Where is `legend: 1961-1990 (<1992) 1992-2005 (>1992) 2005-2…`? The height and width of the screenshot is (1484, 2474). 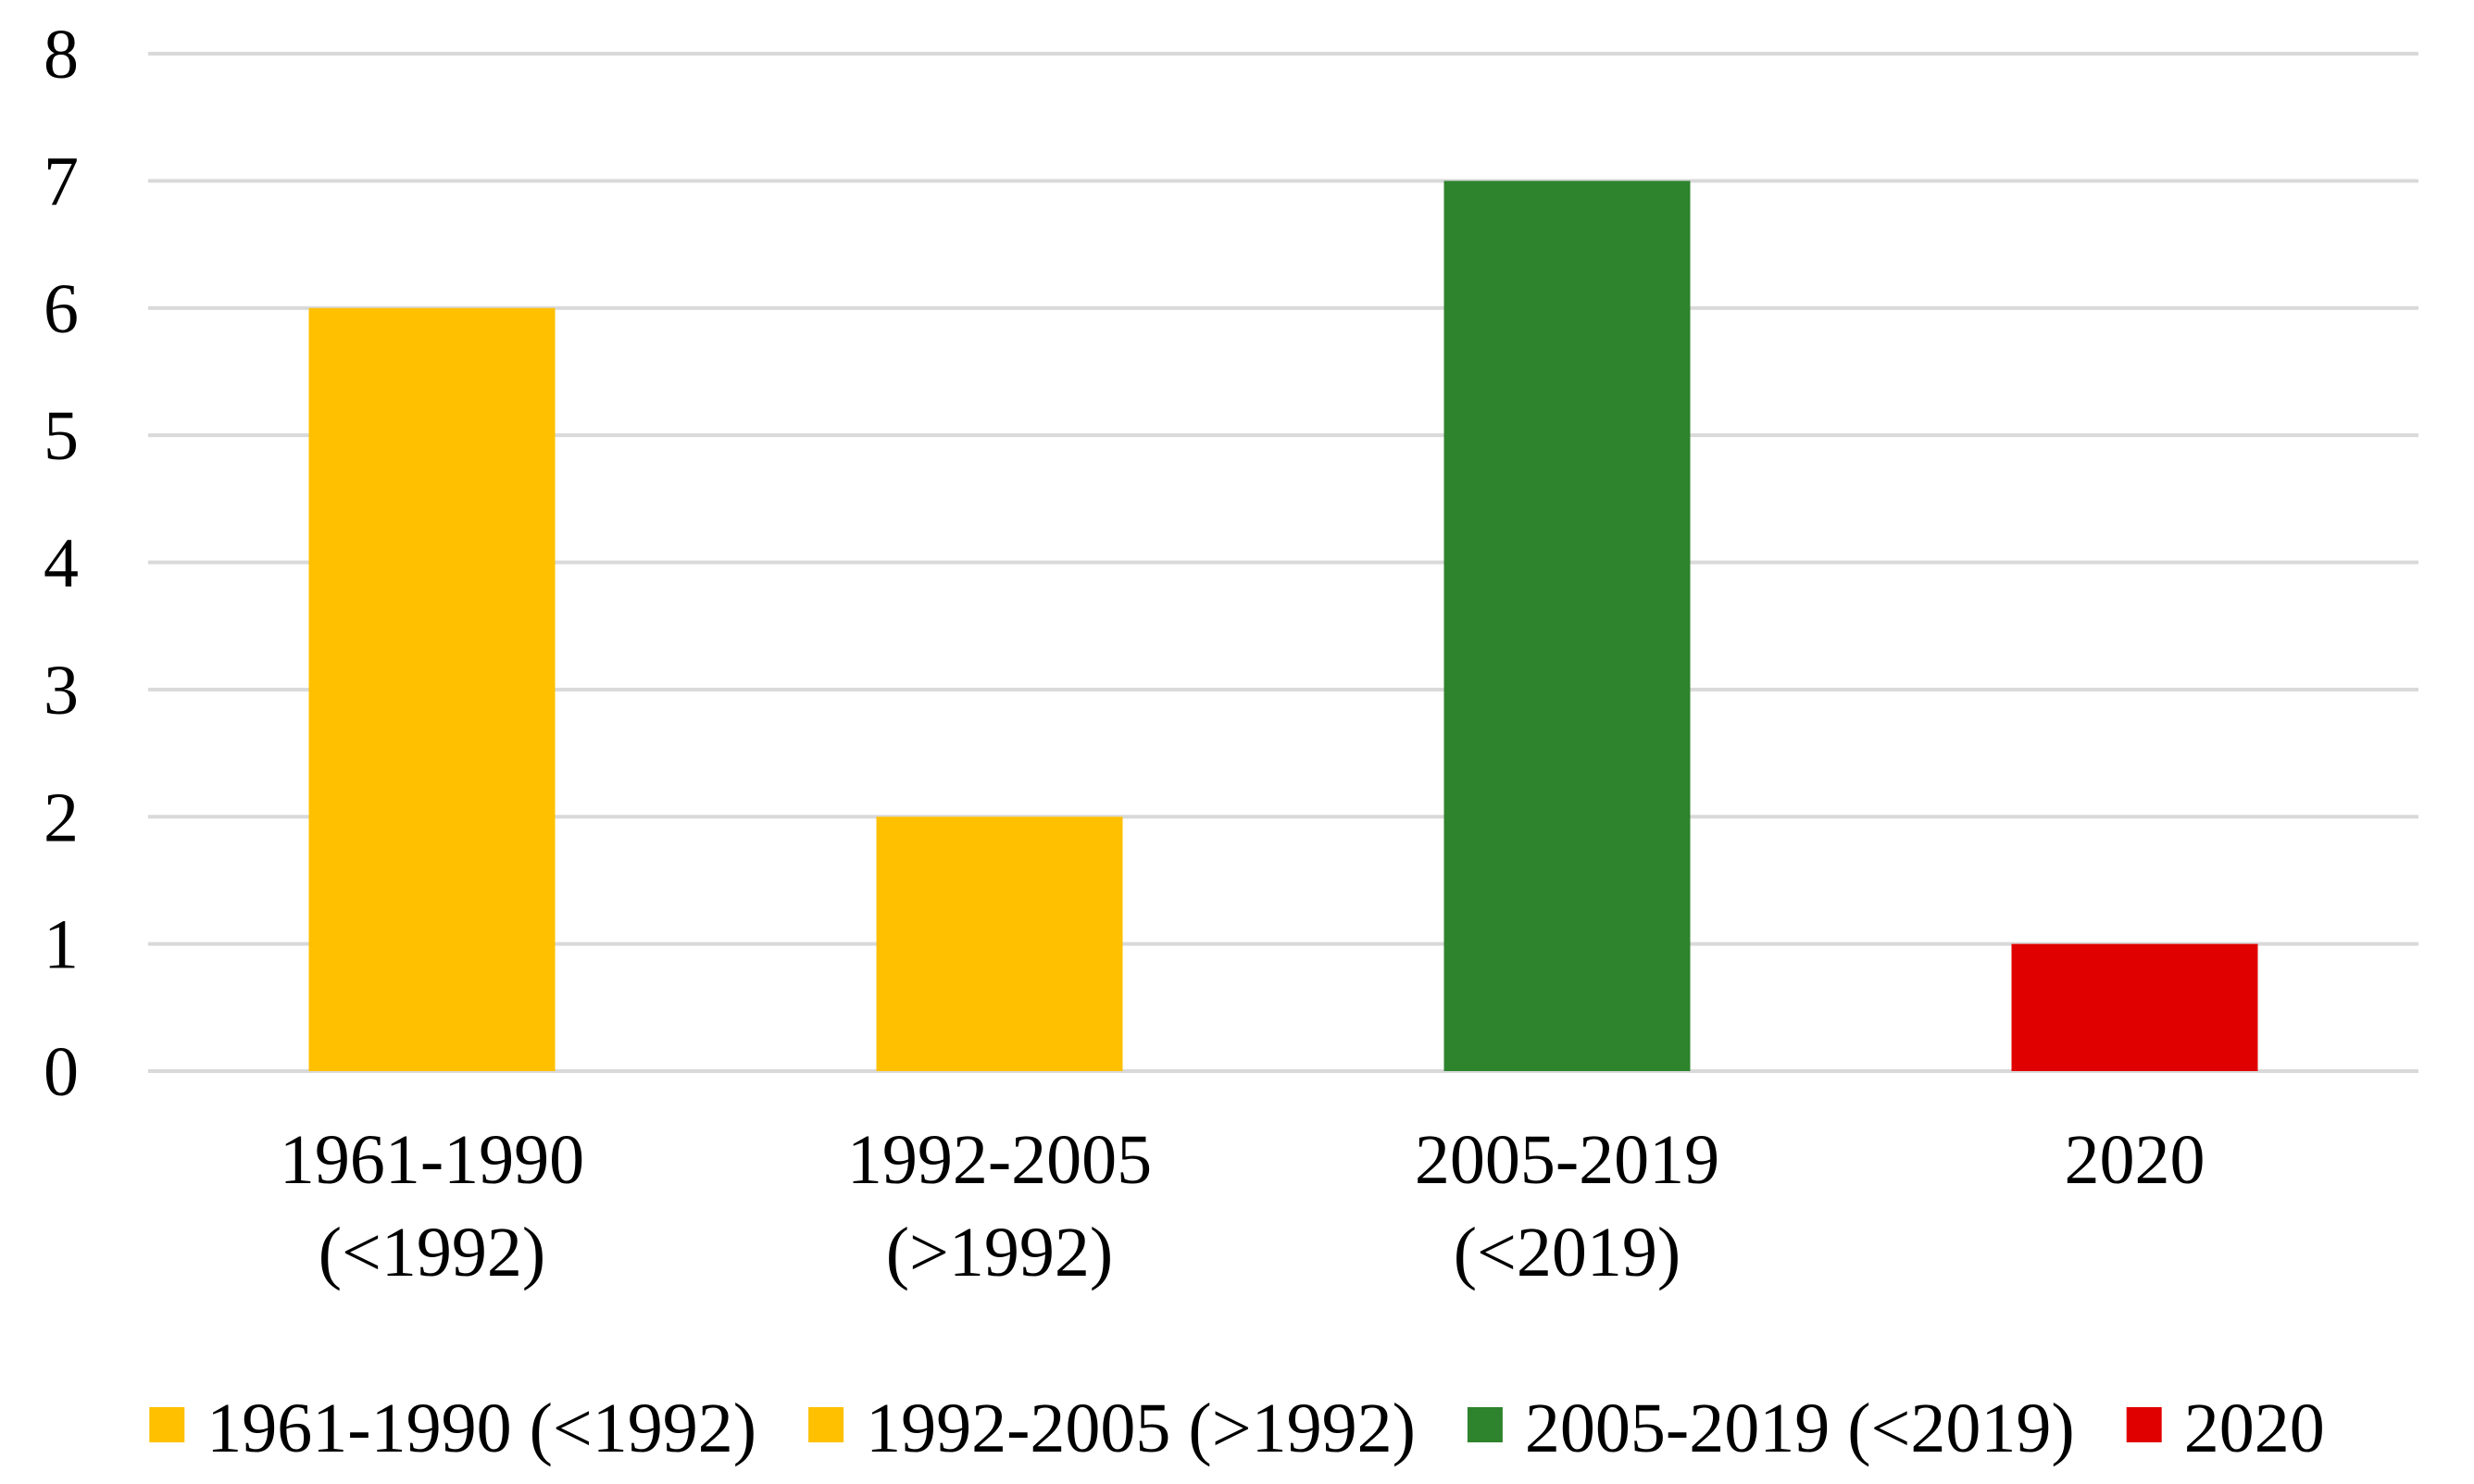 legend: 1961-1990 (<1992) 1992-2005 (>1992) 2005-2… is located at coordinates (1237, 1428).